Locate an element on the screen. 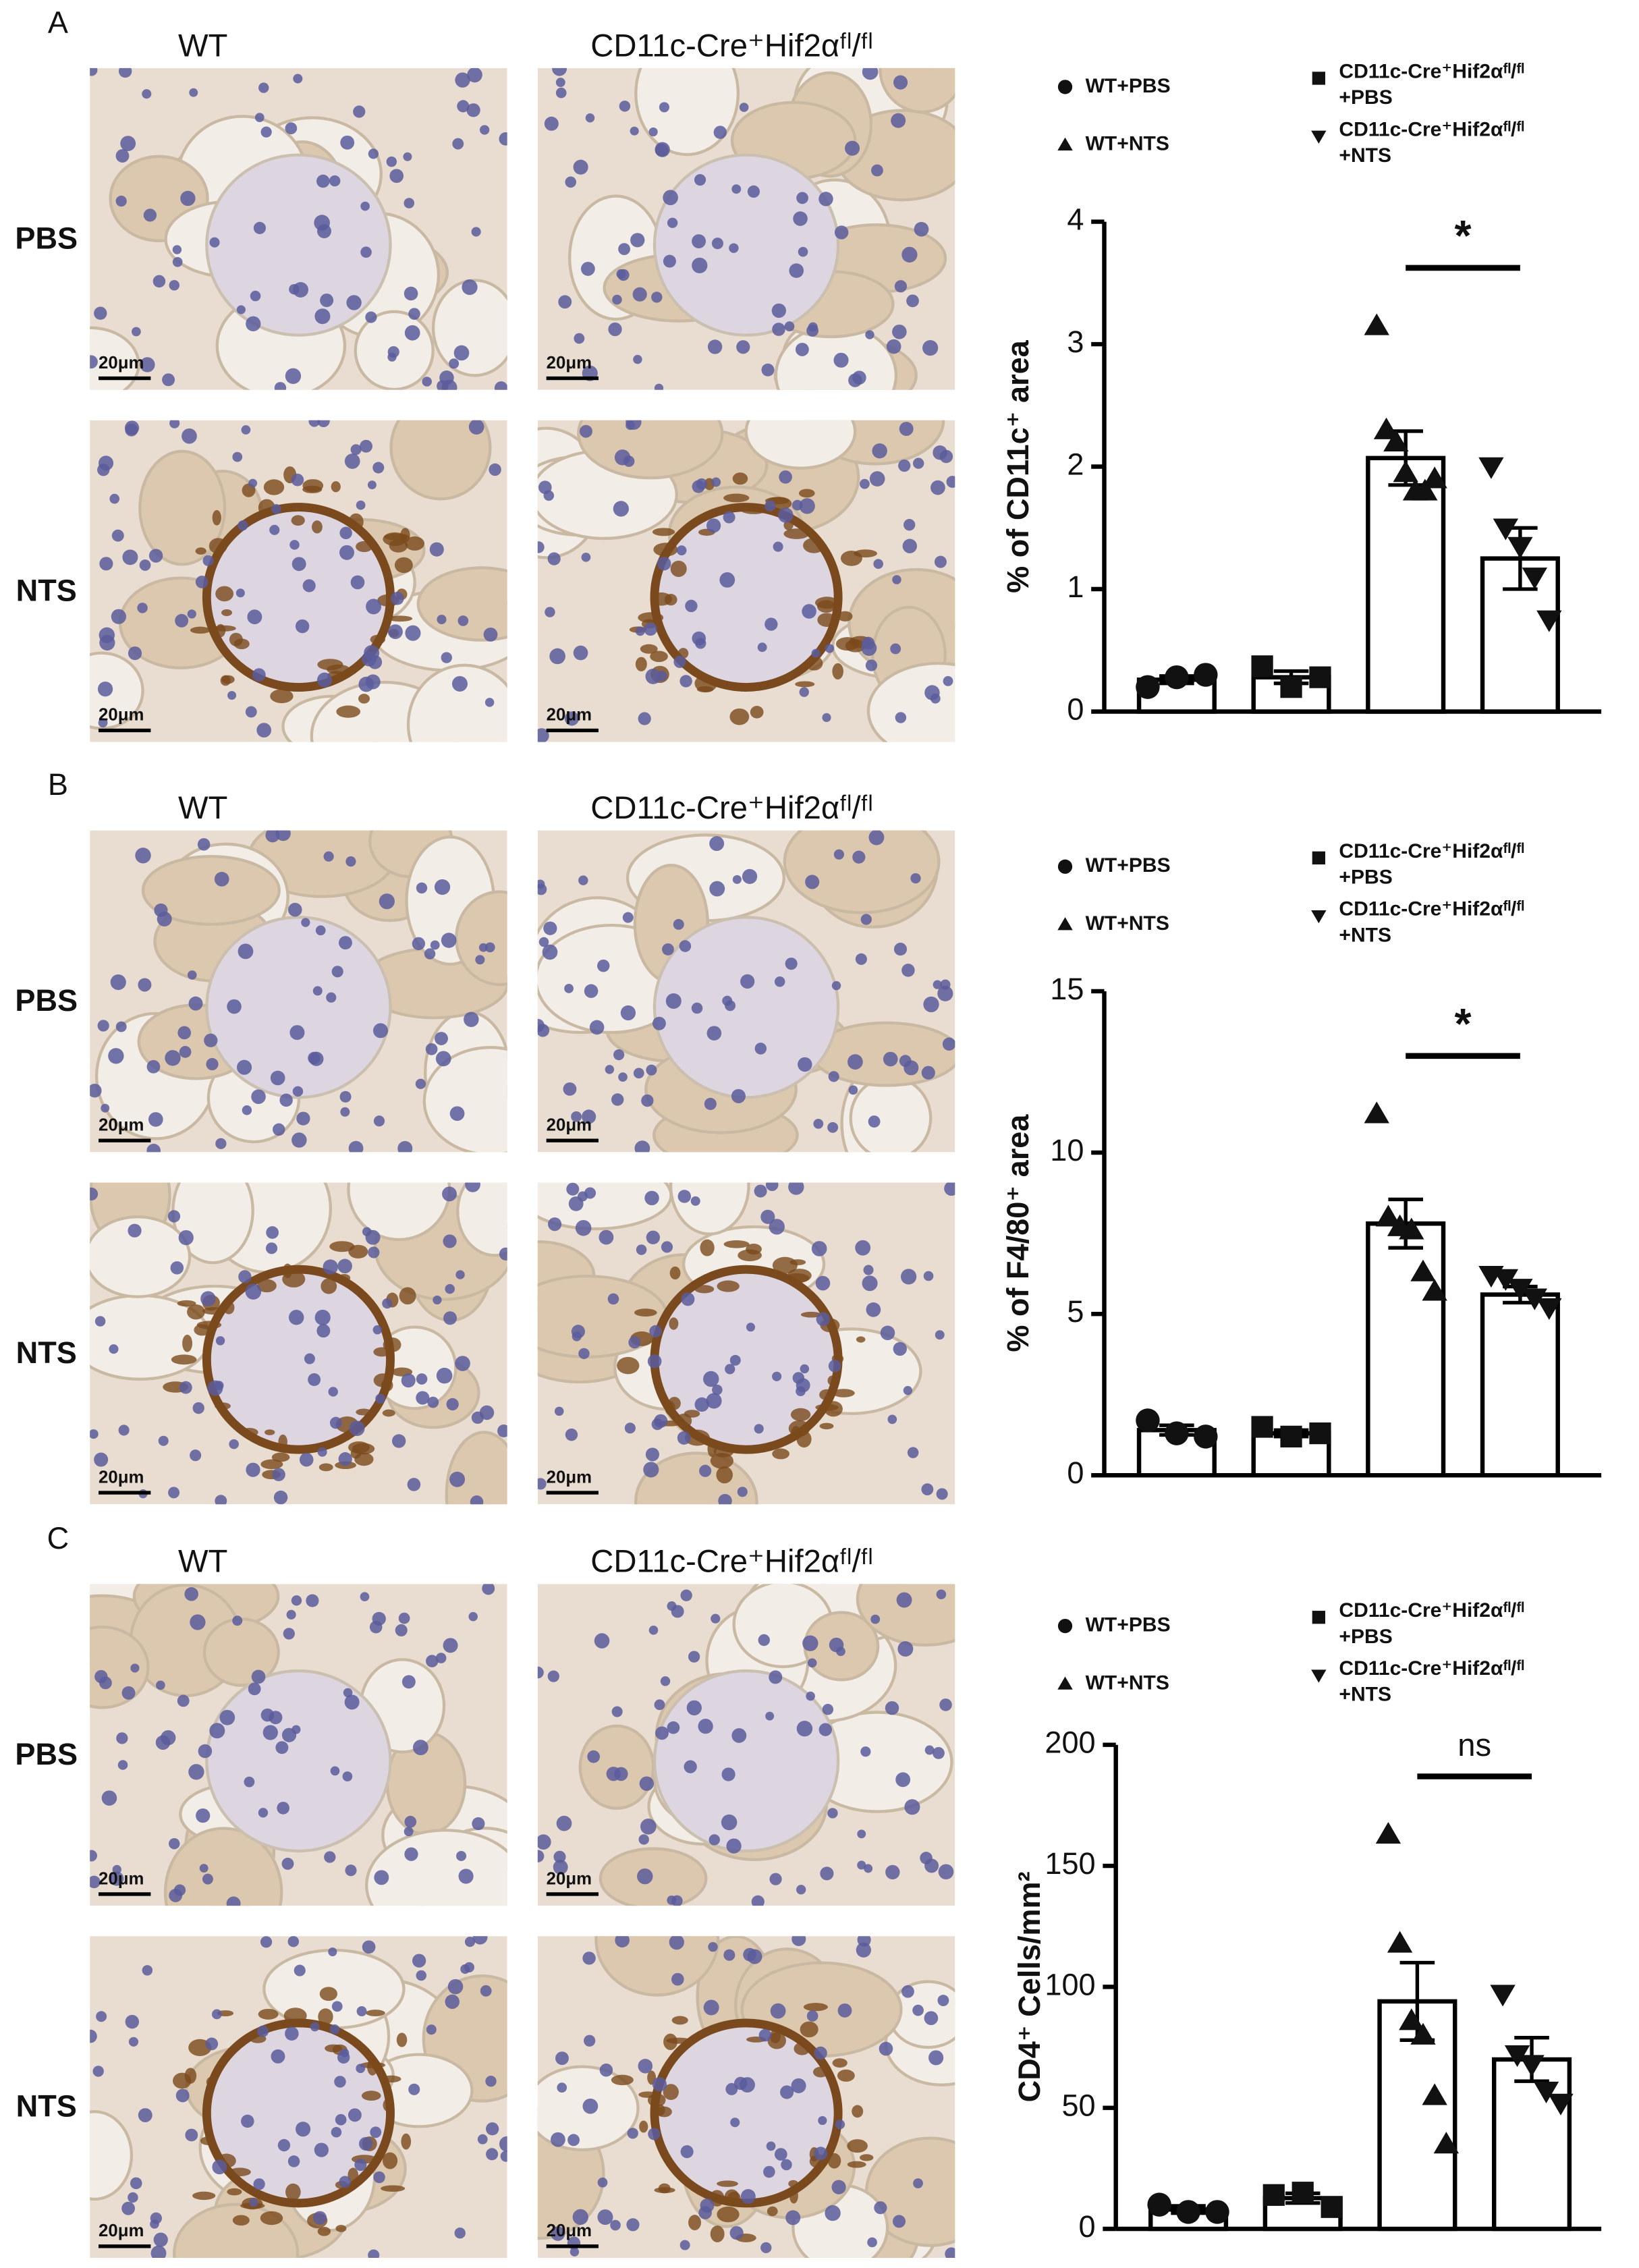 The height and width of the screenshot is (2268, 1639). tubule is located at coordinates (476, 1468).